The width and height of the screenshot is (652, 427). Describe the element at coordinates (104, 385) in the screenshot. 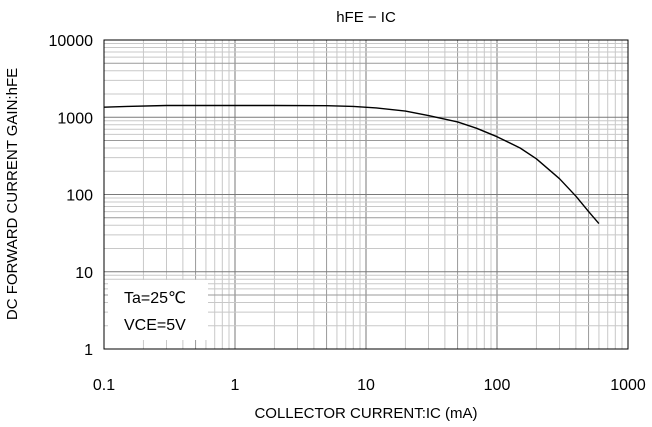

I see `x-tick-label: 0.1` at that location.